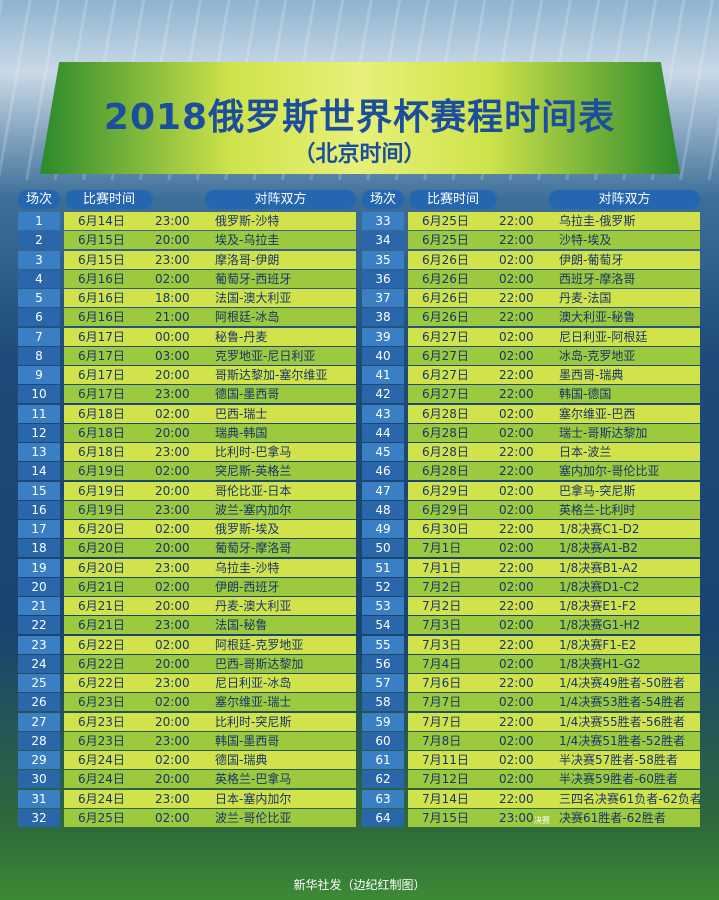 This screenshot has width=719, height=900. Describe the element at coordinates (247, 529) in the screenshot. I see `match-teams: 俄罗斯-埃及` at that location.